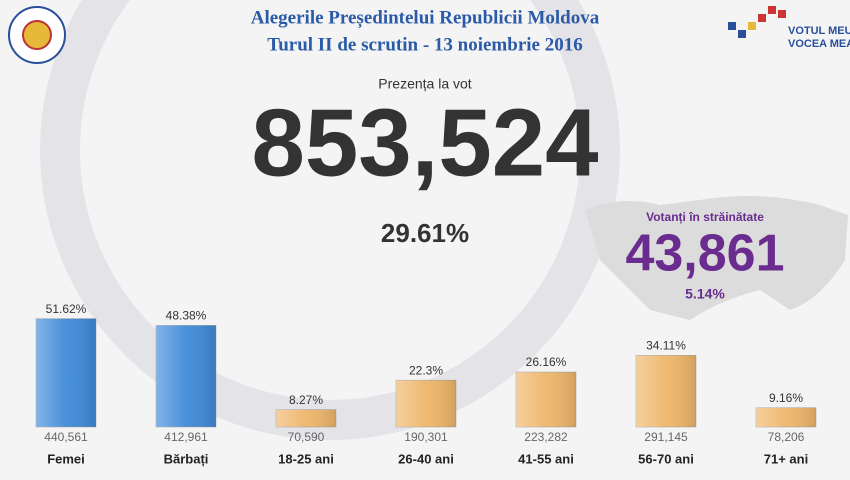 Image resolution: width=850 pixels, height=480 pixels. Describe the element at coordinates (666, 437) in the screenshot. I see `count-label: 291,145` at that location.